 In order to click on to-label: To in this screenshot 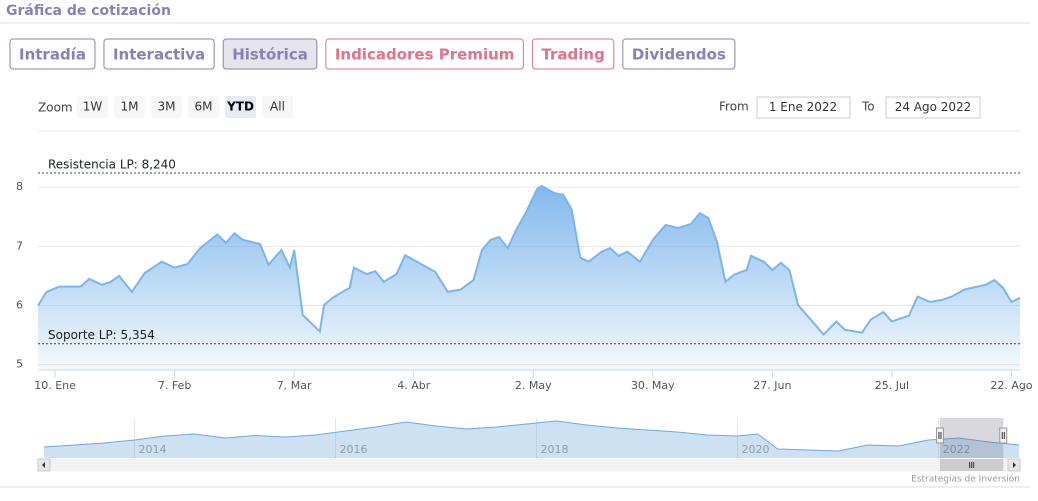, I will do `click(868, 107)`.